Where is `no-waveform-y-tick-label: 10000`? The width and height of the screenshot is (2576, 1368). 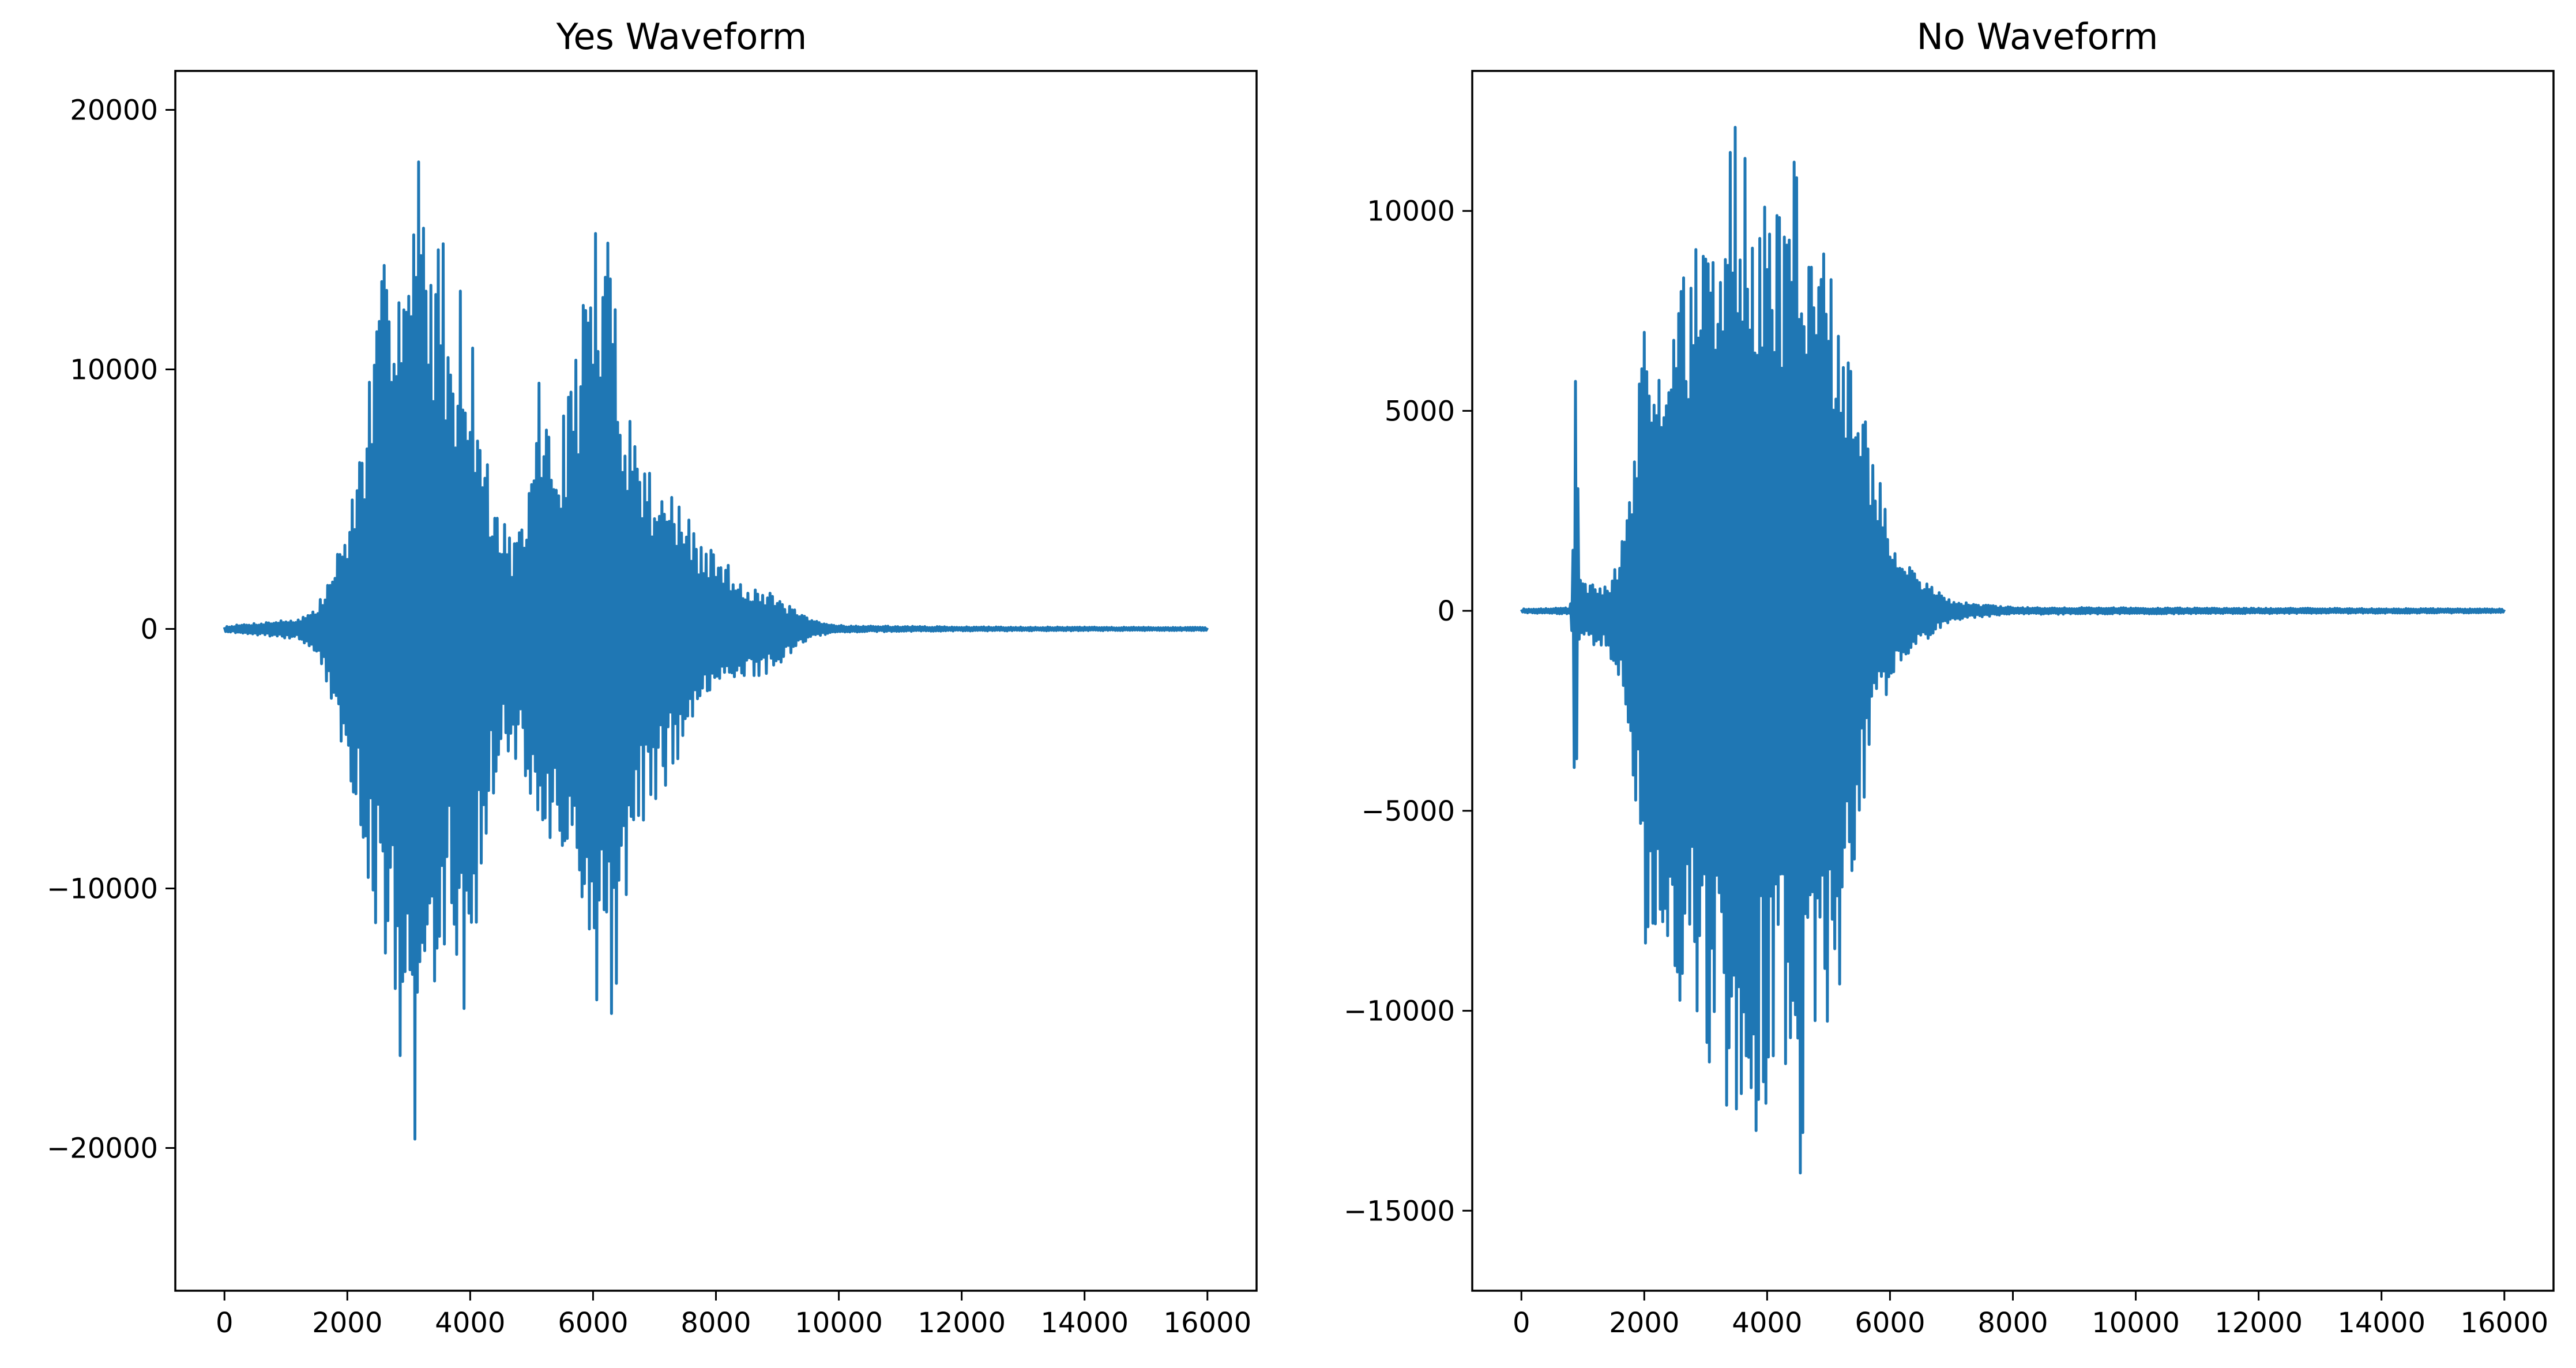 no-waveform-y-tick-label: 10000 is located at coordinates (1411, 212).